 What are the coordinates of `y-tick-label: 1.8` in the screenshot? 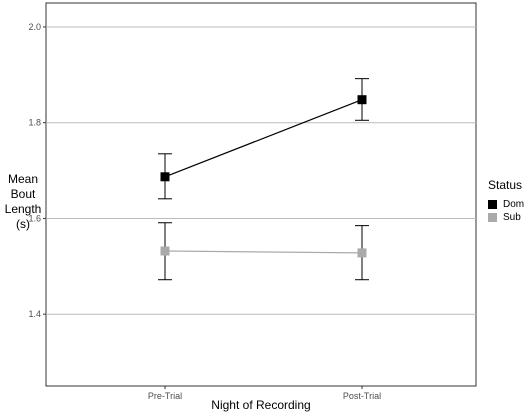 It's located at (34, 123).